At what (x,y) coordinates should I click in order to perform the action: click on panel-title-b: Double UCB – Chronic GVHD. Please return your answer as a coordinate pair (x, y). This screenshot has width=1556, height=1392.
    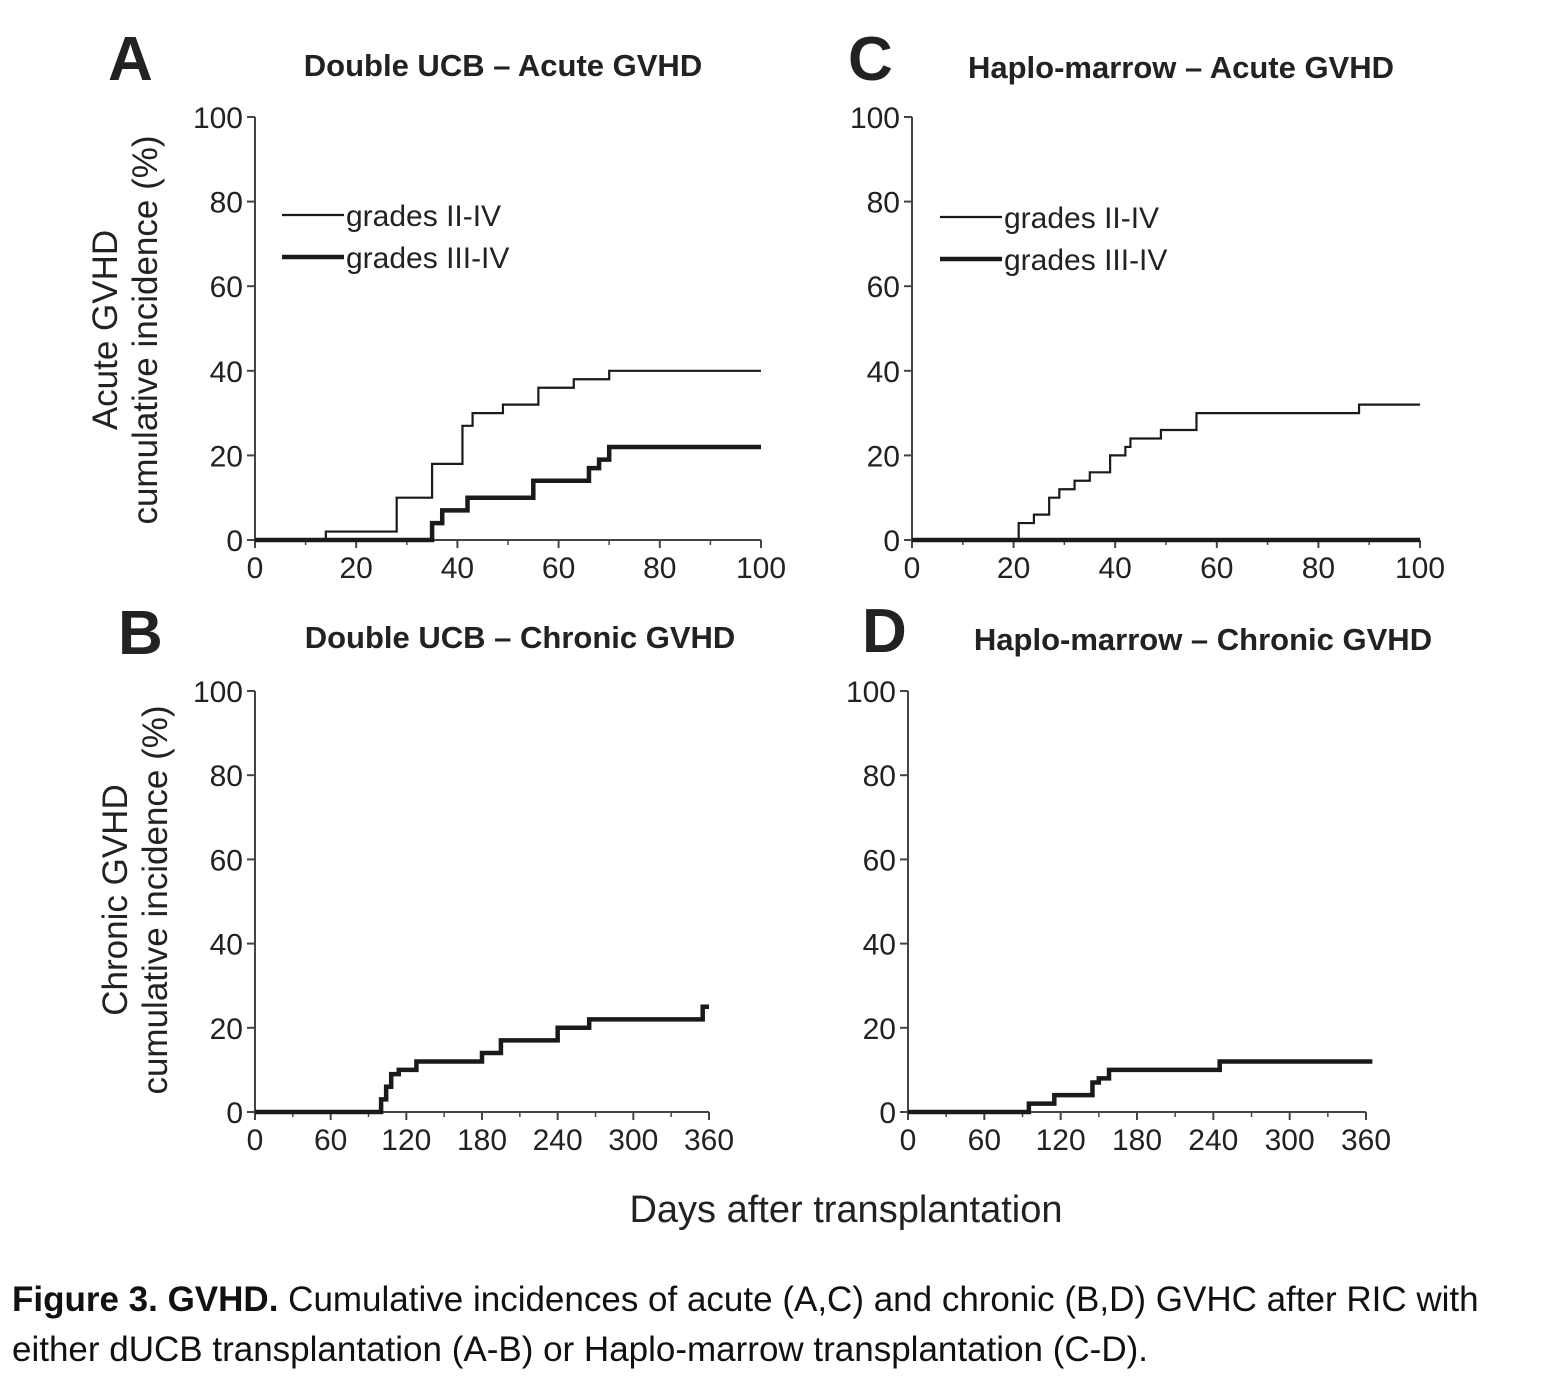
    Looking at the image, I should click on (520, 637).